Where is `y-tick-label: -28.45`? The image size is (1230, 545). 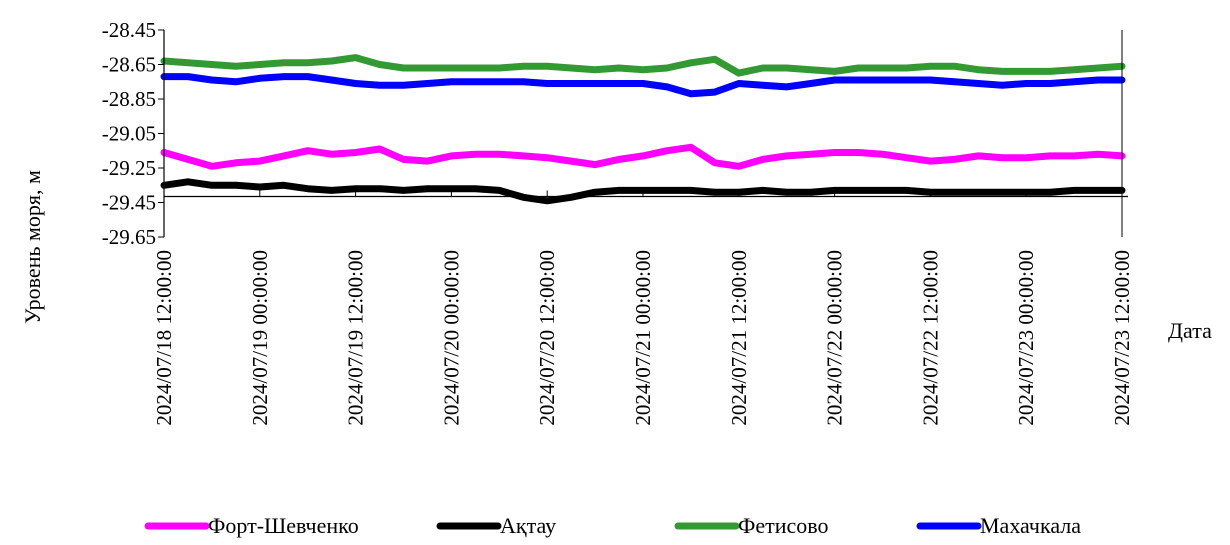 y-tick-label: -28.45 is located at coordinates (129, 30).